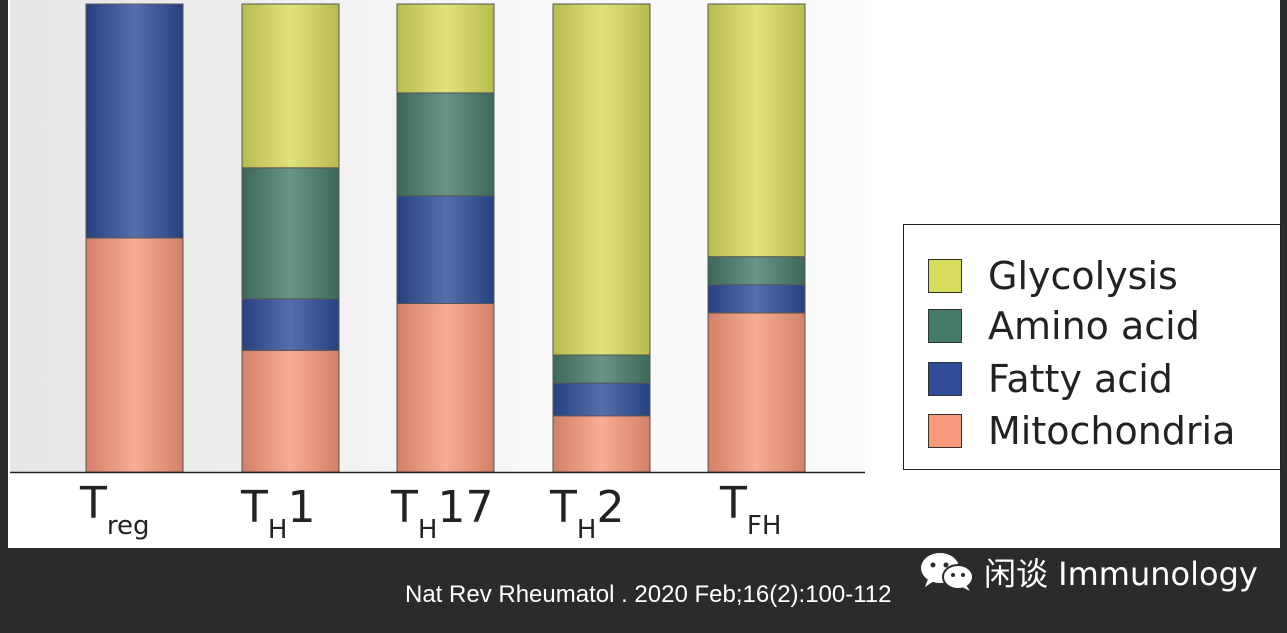 This screenshot has width=1287, height=633. I want to click on x-tick-label: TFH, so click(750, 514).